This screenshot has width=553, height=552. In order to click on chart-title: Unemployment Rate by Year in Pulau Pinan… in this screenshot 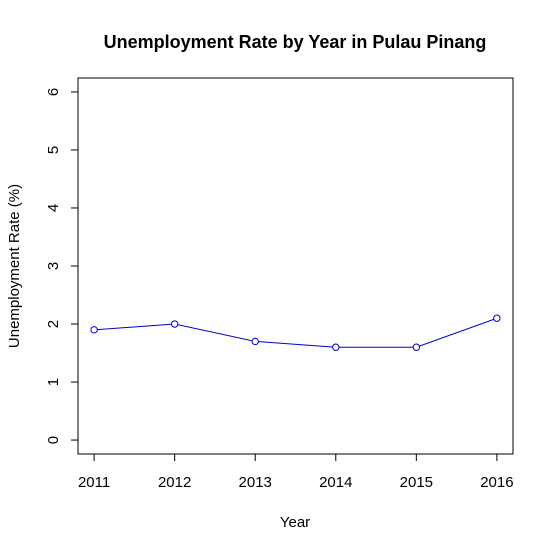, I will do `click(295, 42)`.